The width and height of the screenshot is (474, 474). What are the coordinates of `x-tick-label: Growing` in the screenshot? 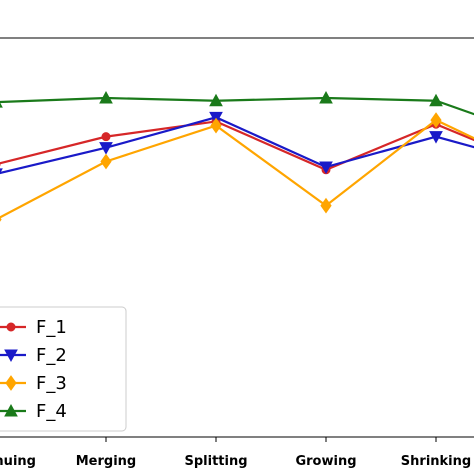 It's located at (325, 461).